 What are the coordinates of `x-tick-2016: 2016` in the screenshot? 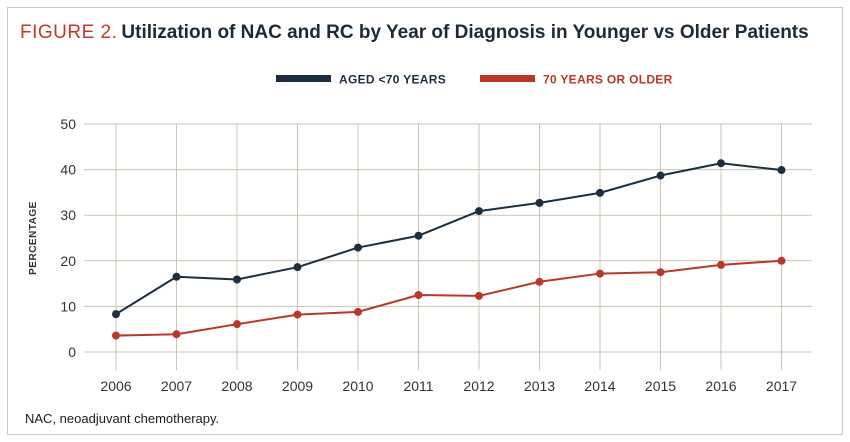 It's located at (720, 386).